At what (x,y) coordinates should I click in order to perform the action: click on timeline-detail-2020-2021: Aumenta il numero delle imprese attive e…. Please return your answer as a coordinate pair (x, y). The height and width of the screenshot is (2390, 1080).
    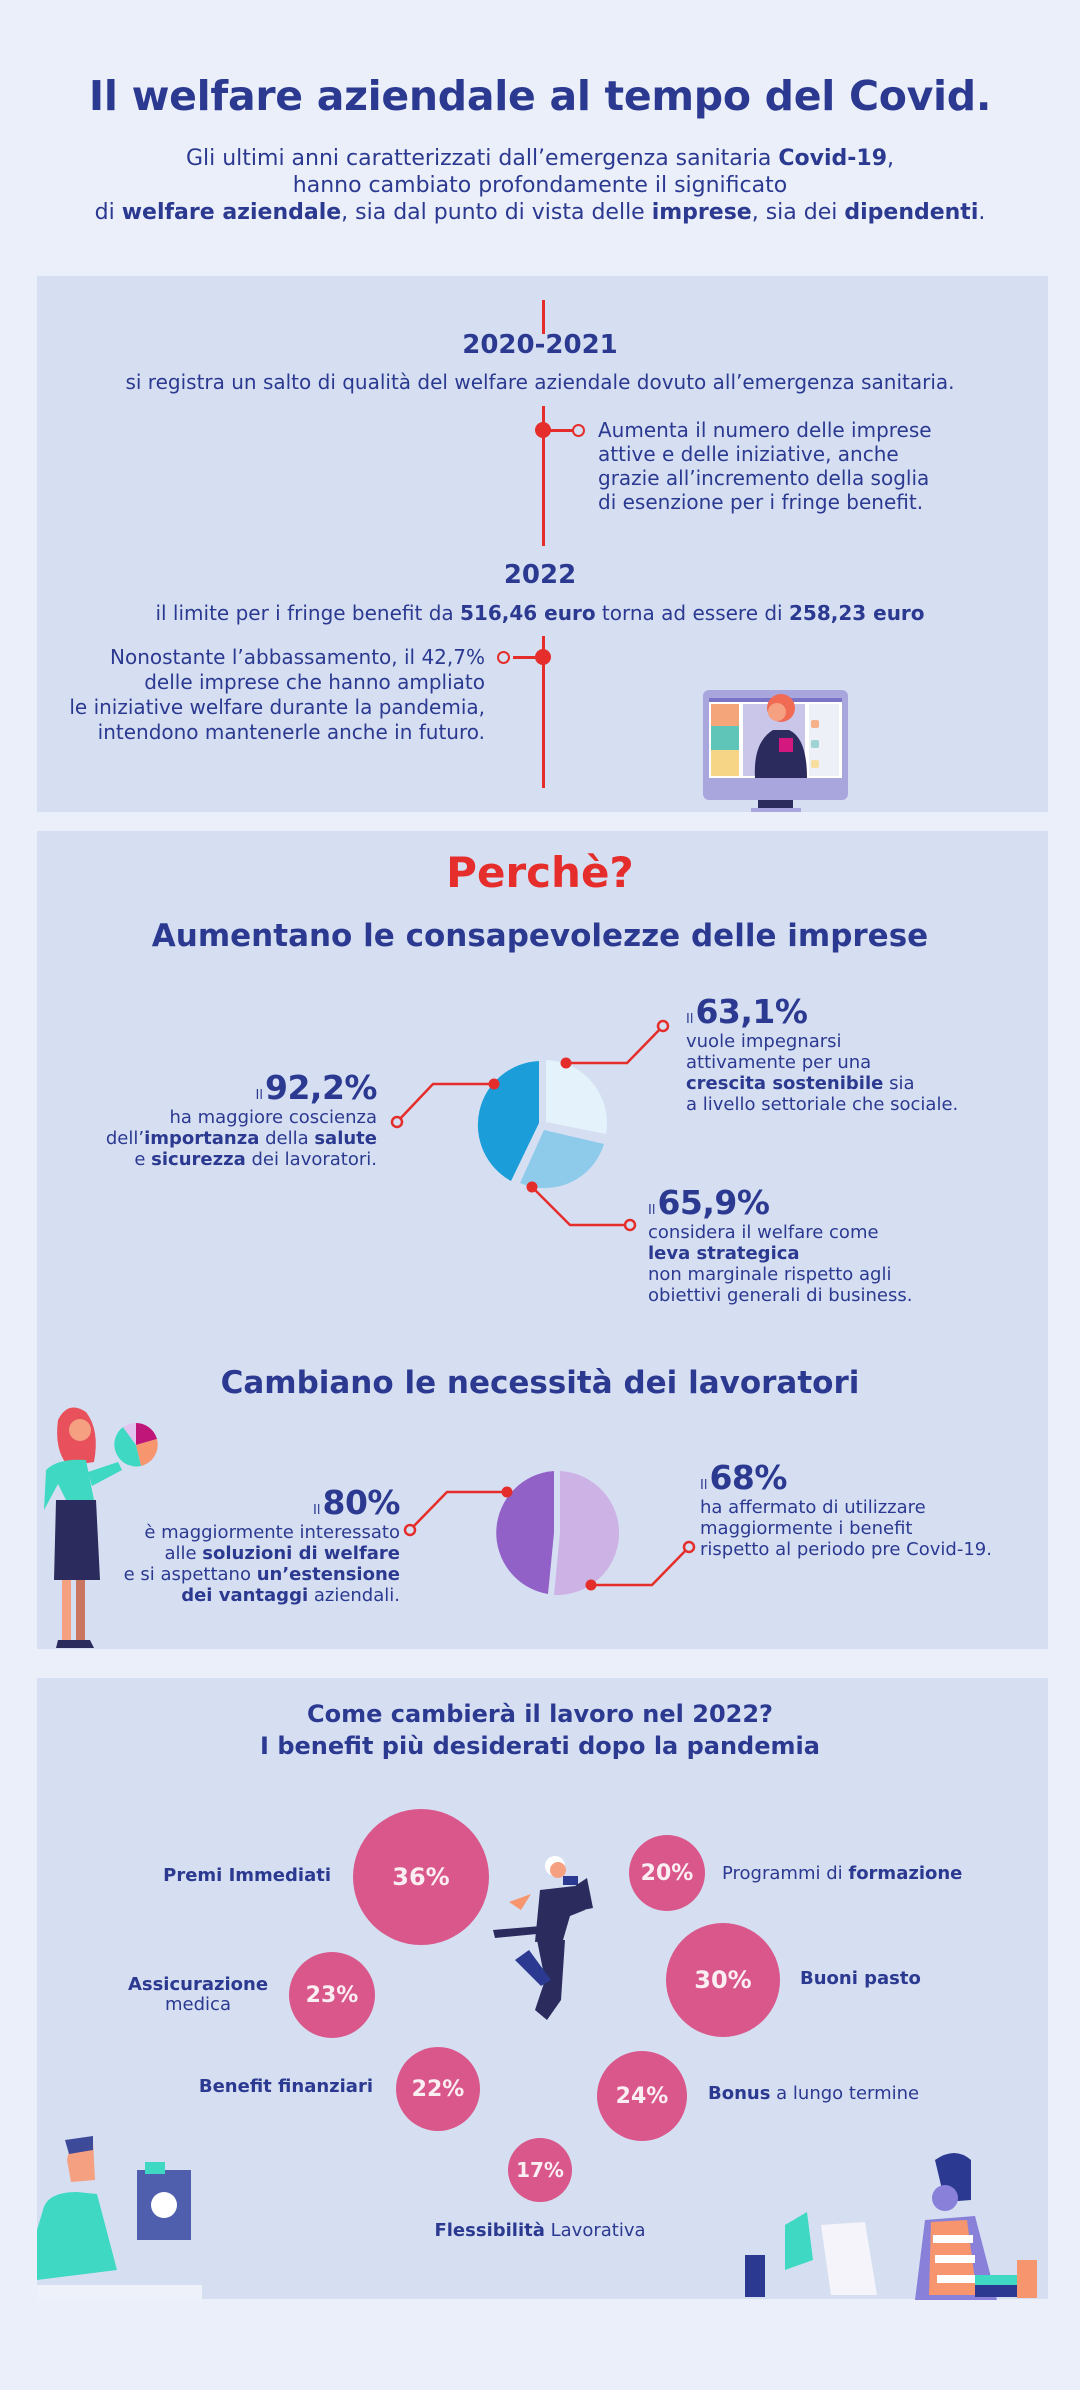
    Looking at the image, I should click on (765, 466).